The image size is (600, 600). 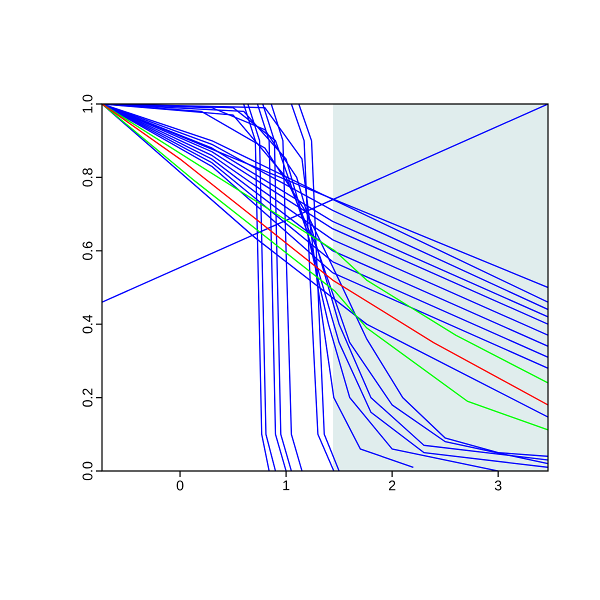 I want to click on y-tick-label: 1.0, so click(x=87, y=103).